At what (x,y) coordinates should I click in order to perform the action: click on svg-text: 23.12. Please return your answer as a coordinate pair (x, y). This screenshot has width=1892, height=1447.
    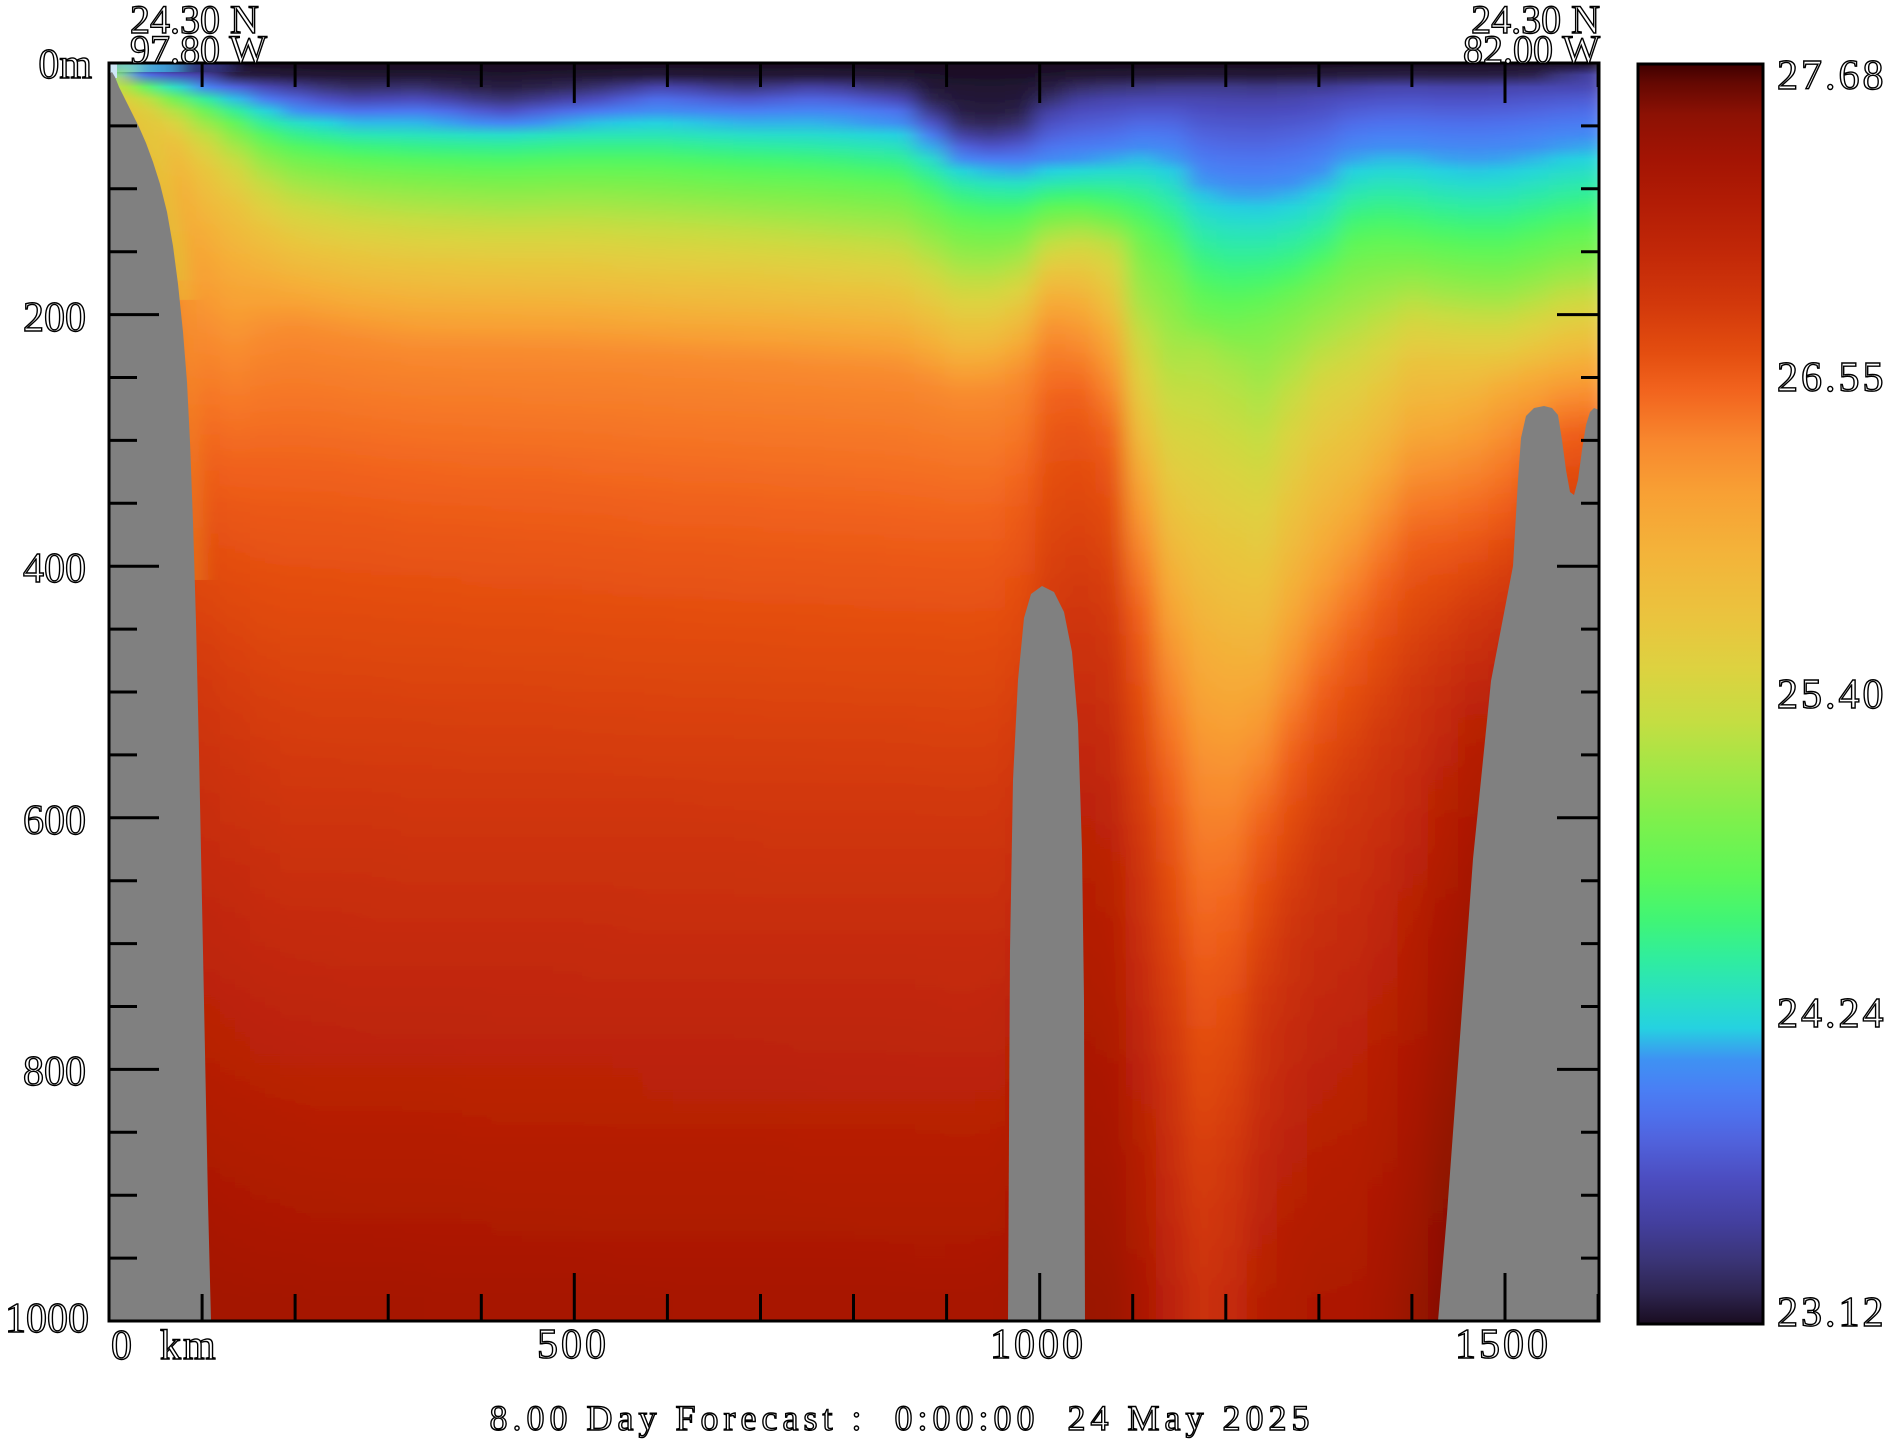
    Looking at the image, I should click on (1832, 1313).